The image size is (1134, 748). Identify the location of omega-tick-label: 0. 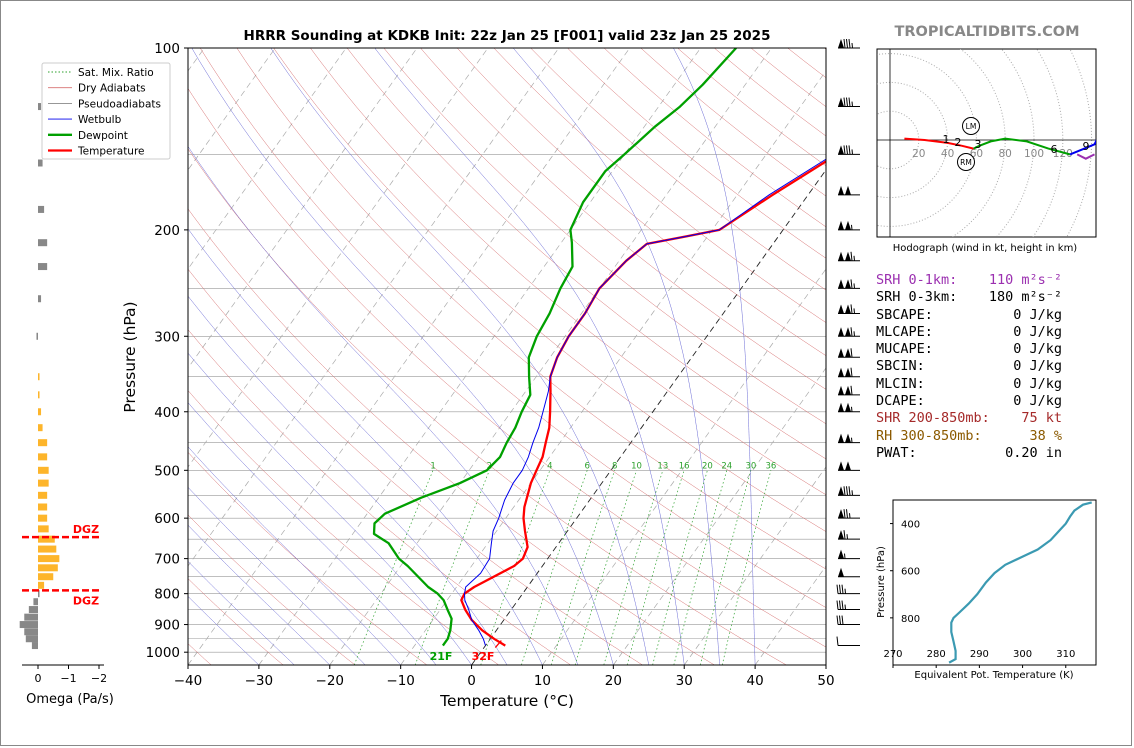
(38, 678).